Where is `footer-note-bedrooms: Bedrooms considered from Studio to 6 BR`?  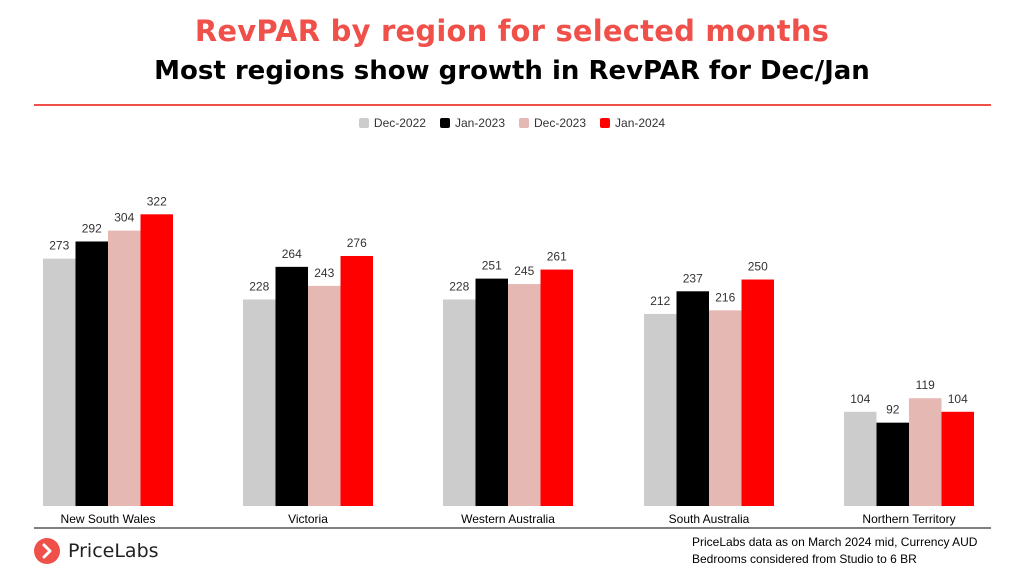
footer-note-bedrooms: Bedrooms considered from Studio to 6 BR is located at coordinates (804, 559).